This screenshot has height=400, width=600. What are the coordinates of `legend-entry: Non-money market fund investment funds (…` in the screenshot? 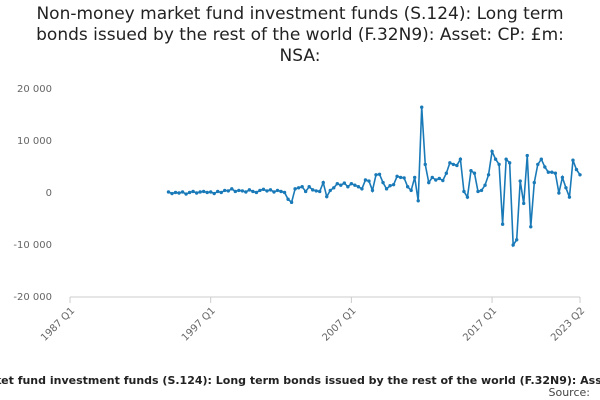 It's located at (300, 380).